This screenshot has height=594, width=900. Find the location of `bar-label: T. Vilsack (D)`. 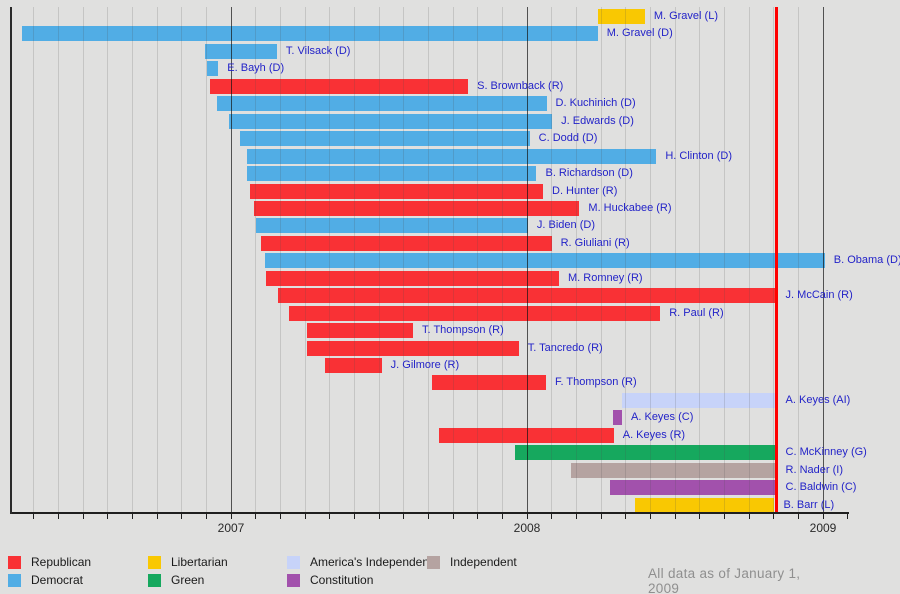

bar-label: T. Vilsack (D) is located at coordinates (318, 50).